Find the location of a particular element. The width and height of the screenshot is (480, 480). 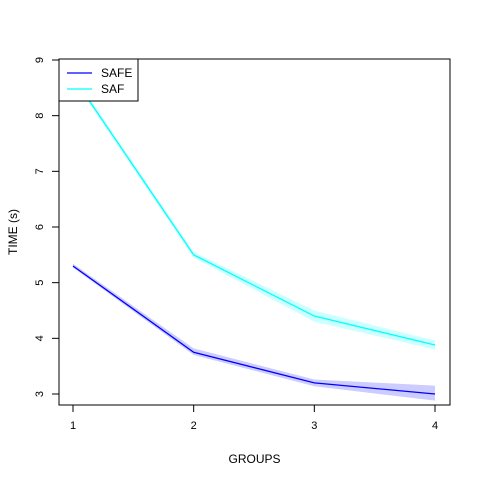

y-tick-label: 8 is located at coordinates (40, 116).